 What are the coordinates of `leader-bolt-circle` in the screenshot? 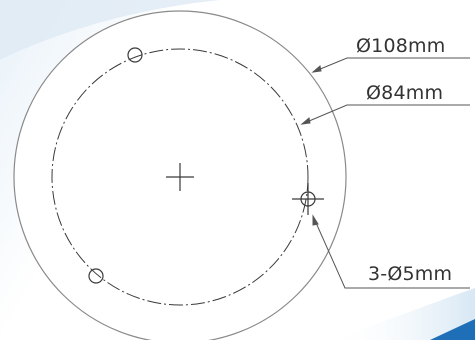 It's located at (385, 114).